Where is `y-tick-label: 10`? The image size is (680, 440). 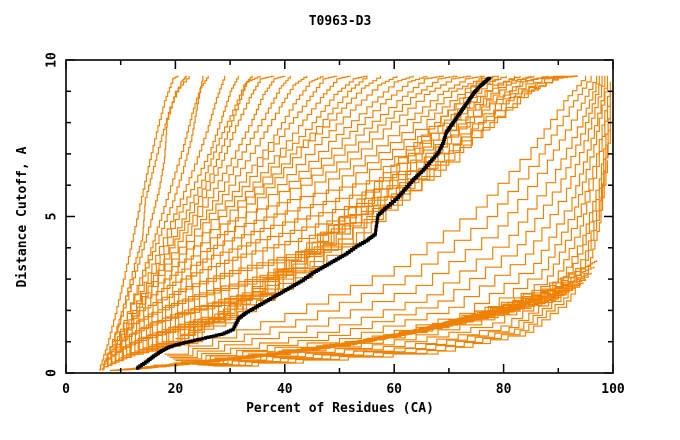
y-tick-label: 10 is located at coordinates (52, 60).